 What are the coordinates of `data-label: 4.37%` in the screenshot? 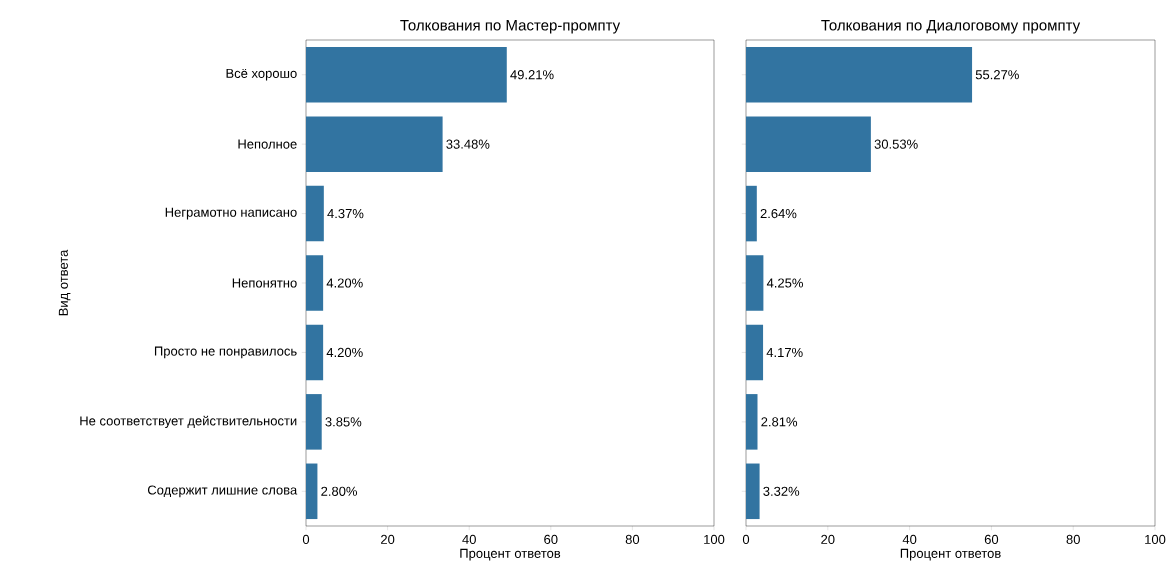 It's located at (345, 213).